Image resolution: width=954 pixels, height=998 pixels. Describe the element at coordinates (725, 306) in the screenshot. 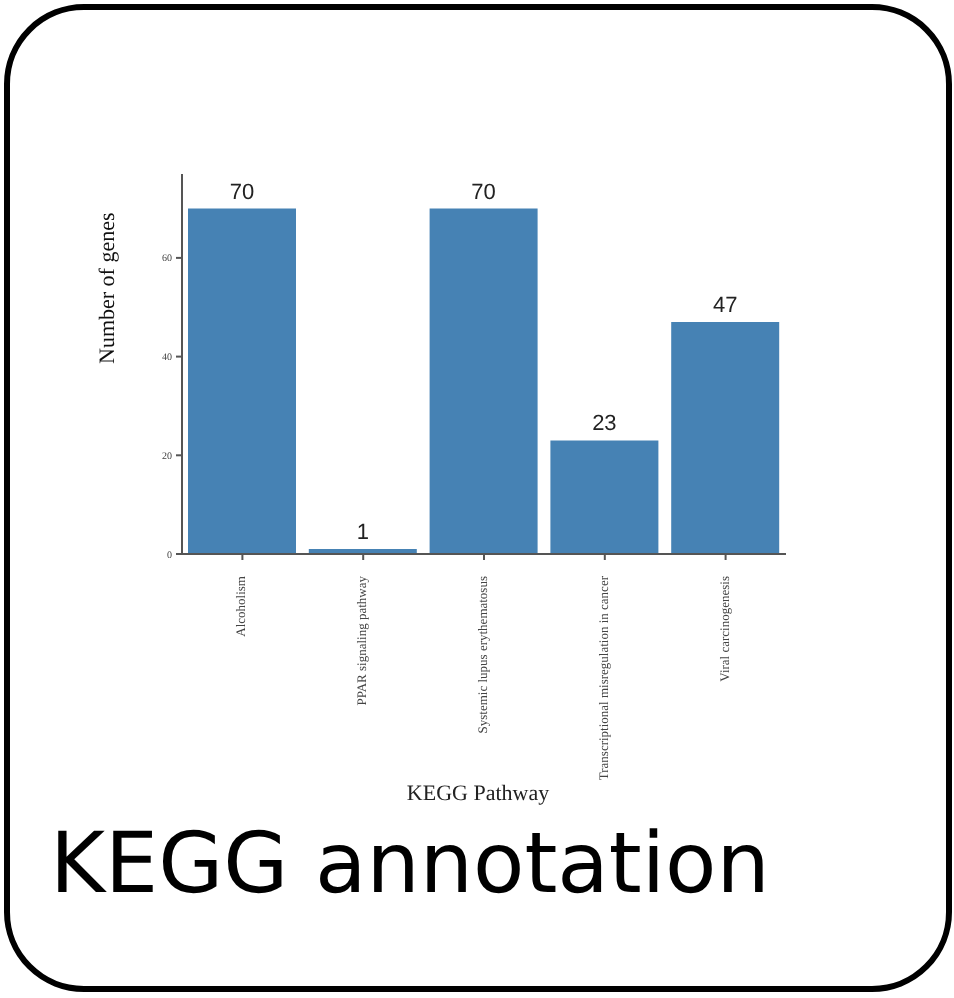

I see `data-label: 47` at that location.